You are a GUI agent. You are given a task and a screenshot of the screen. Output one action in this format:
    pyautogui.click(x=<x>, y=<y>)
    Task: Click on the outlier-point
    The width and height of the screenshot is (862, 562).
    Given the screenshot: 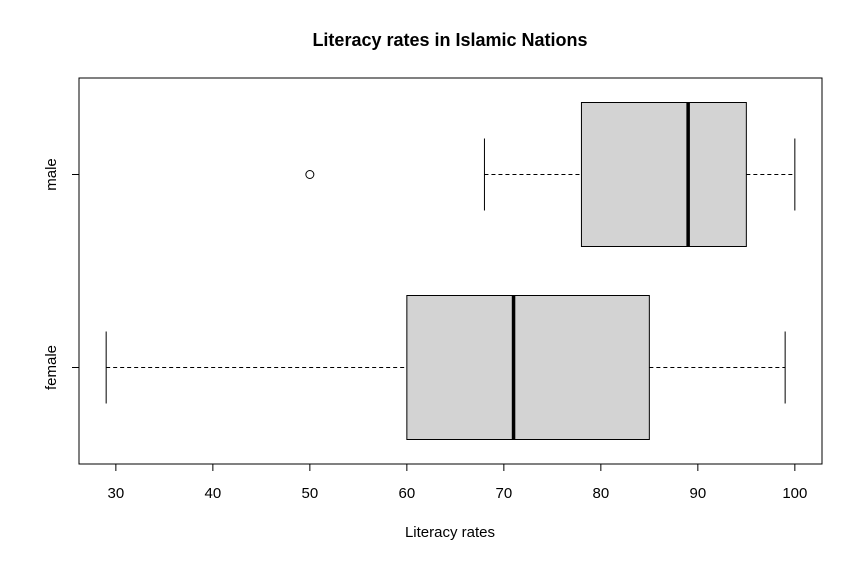 What is the action you would take?
    pyautogui.click(x=310, y=174)
    